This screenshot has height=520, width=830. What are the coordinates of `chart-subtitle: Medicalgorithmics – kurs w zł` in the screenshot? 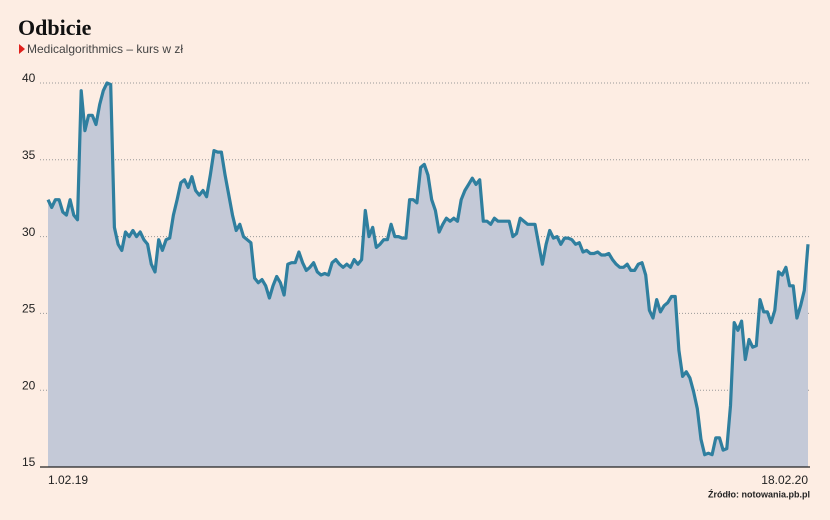 It's located at (105, 49).